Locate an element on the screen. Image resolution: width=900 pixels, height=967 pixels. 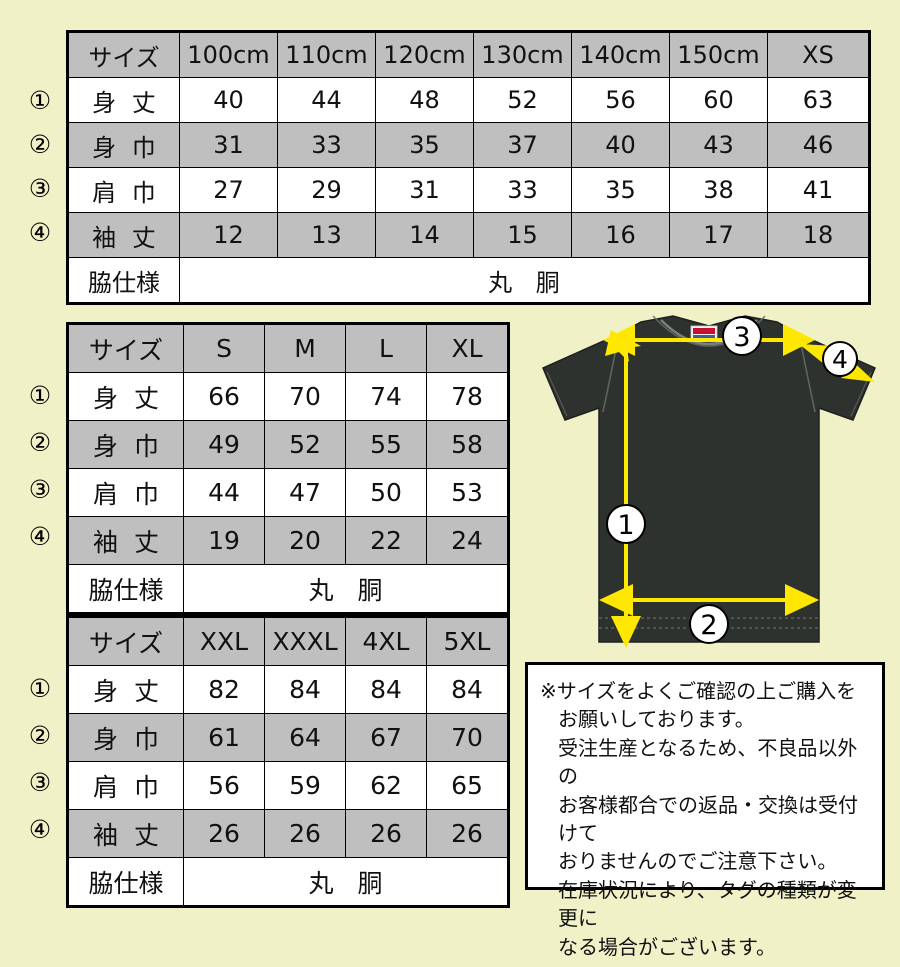
cell: 67 is located at coordinates (386, 737).